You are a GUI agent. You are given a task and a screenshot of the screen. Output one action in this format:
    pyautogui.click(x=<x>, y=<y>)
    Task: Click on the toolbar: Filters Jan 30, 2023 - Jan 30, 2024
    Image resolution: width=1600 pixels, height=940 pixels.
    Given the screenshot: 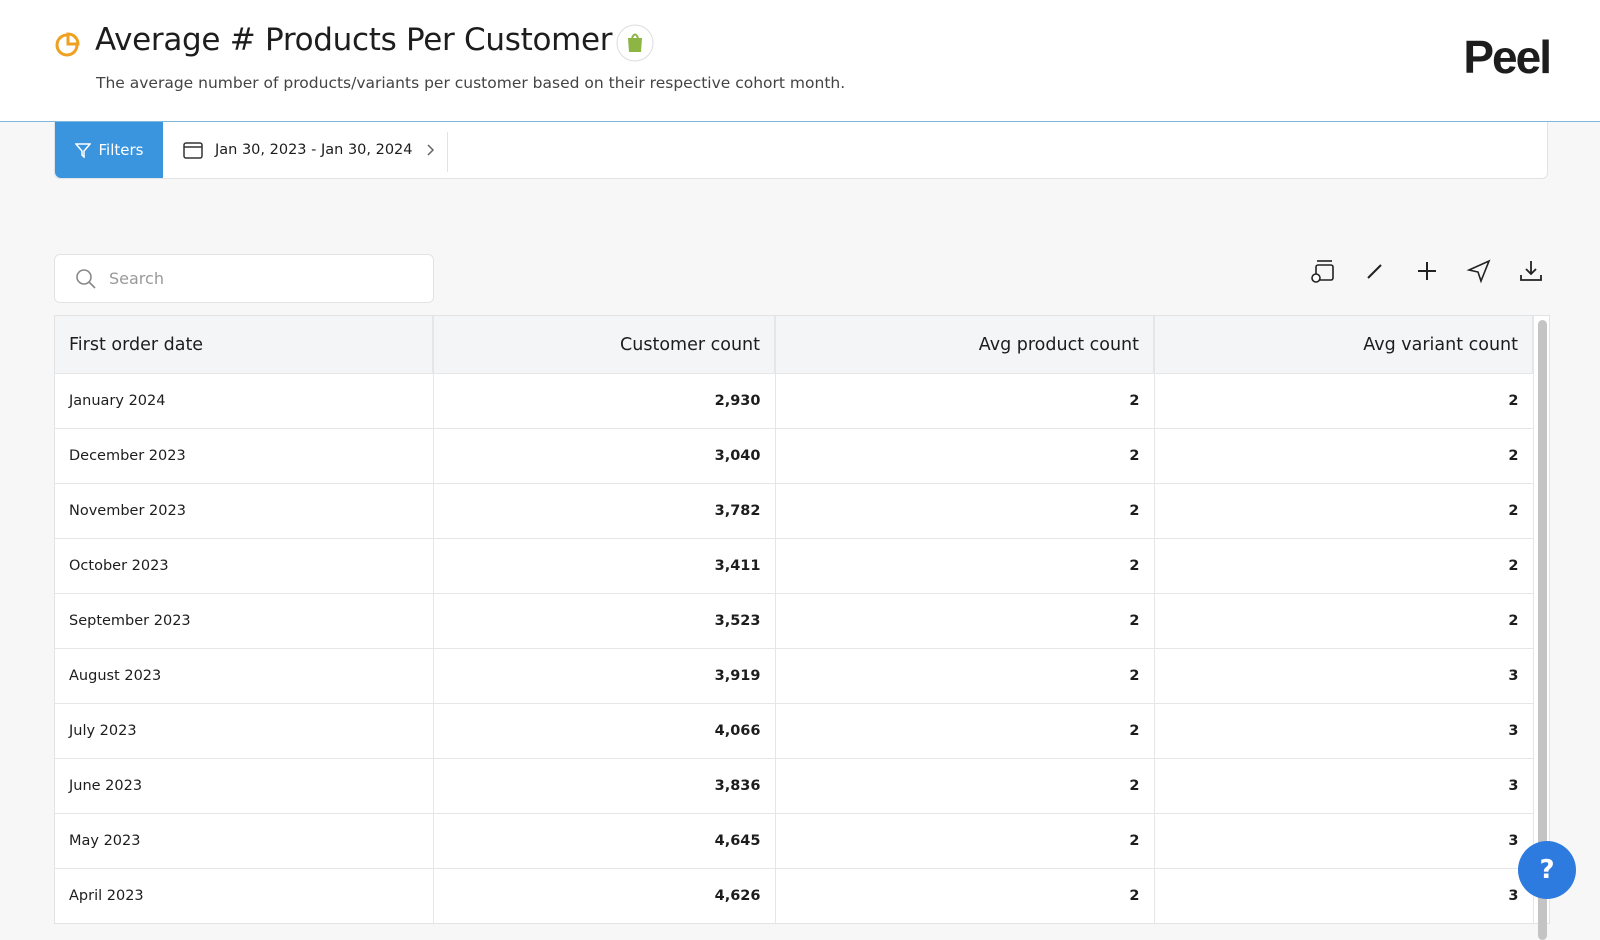 What is the action you would take?
    pyautogui.click(x=801, y=150)
    